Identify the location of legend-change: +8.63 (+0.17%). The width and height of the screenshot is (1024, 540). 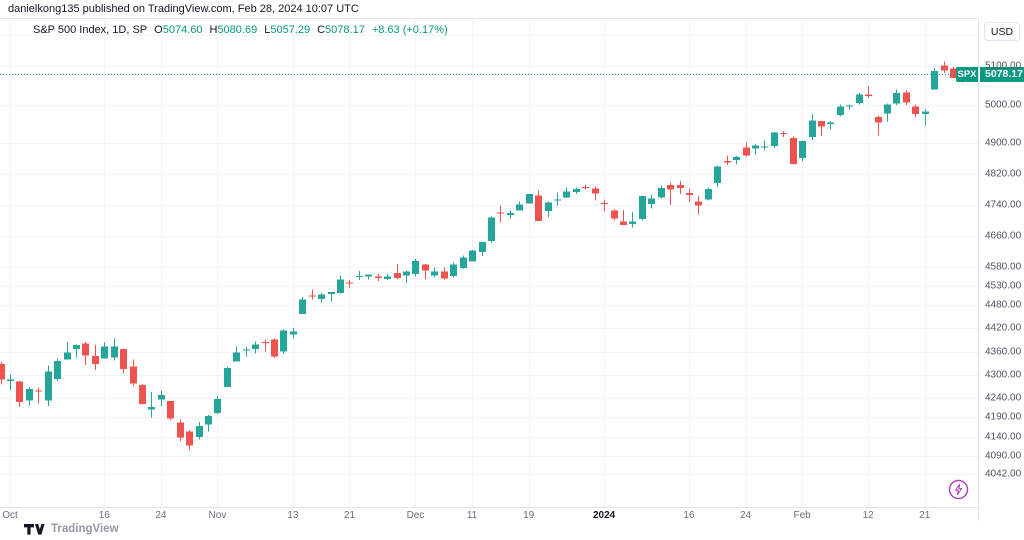
(409, 30).